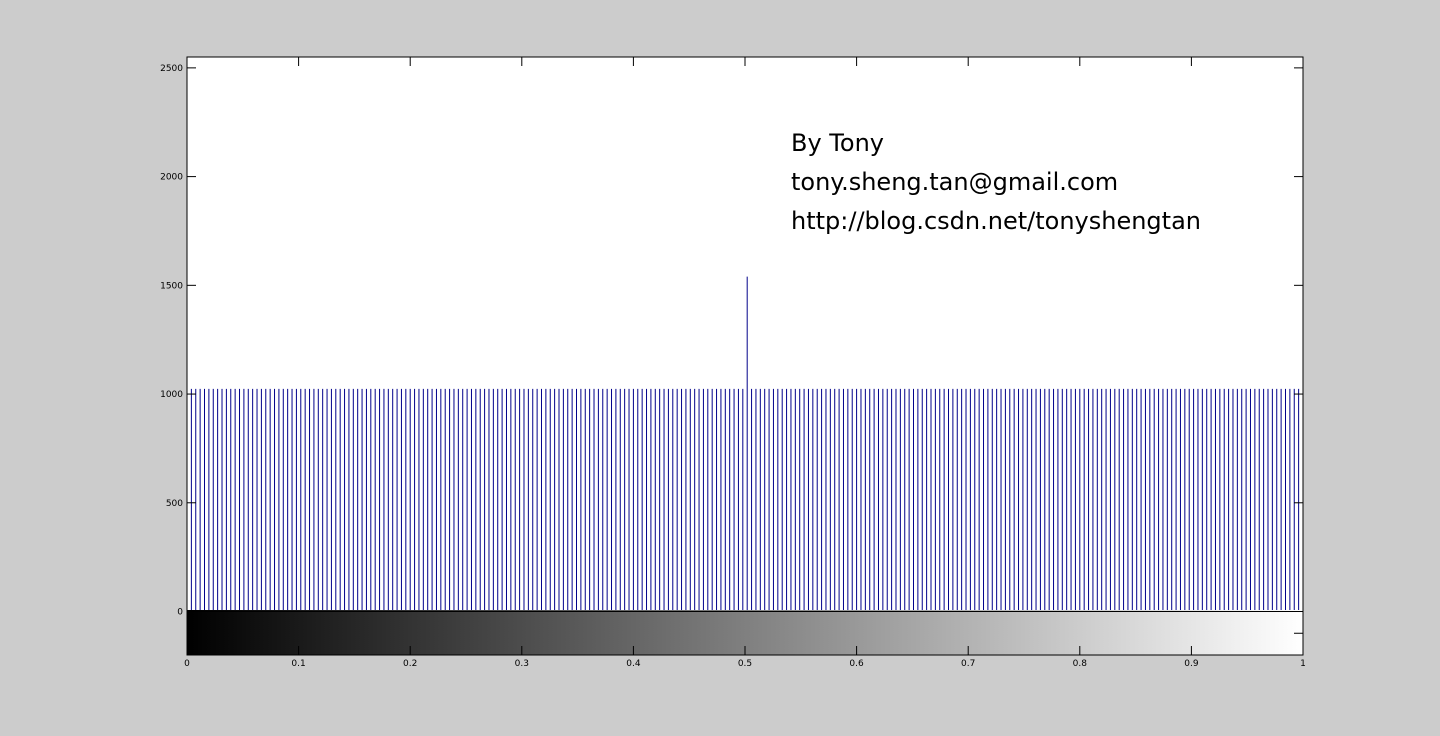  Describe the element at coordinates (968, 664) in the screenshot. I see `x-tick-label: 0.7` at that location.